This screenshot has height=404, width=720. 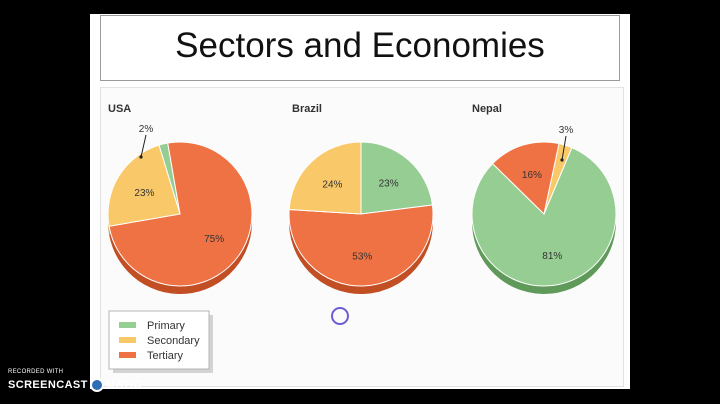 I want to click on data-label-nepal-secondary: 3%, so click(x=566, y=130).